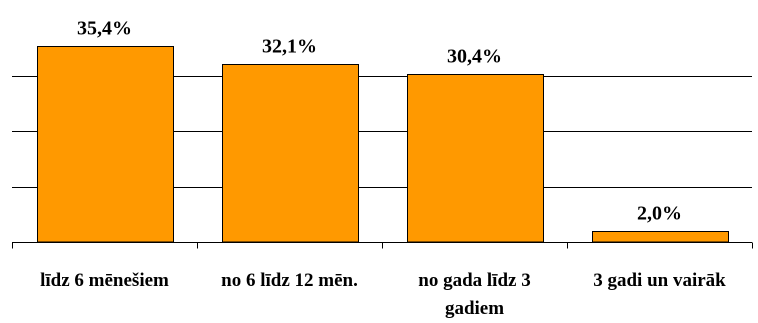 The height and width of the screenshot is (323, 758). What do you see at coordinates (289, 47) in the screenshot?
I see `data-label-2: 32,1%` at bounding box center [289, 47].